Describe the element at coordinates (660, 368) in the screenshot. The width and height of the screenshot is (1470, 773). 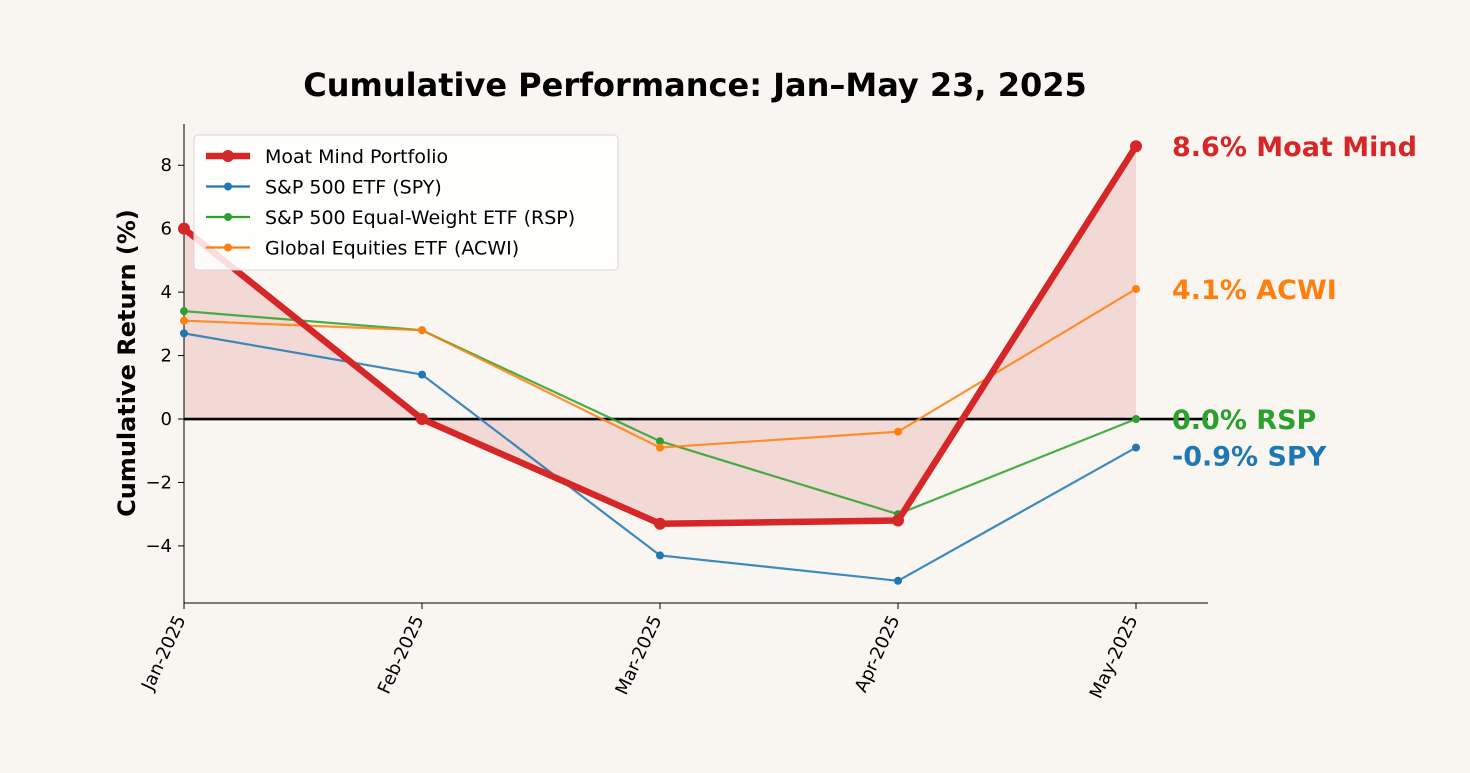
I see `series-global-equities-etf-acwi-` at that location.